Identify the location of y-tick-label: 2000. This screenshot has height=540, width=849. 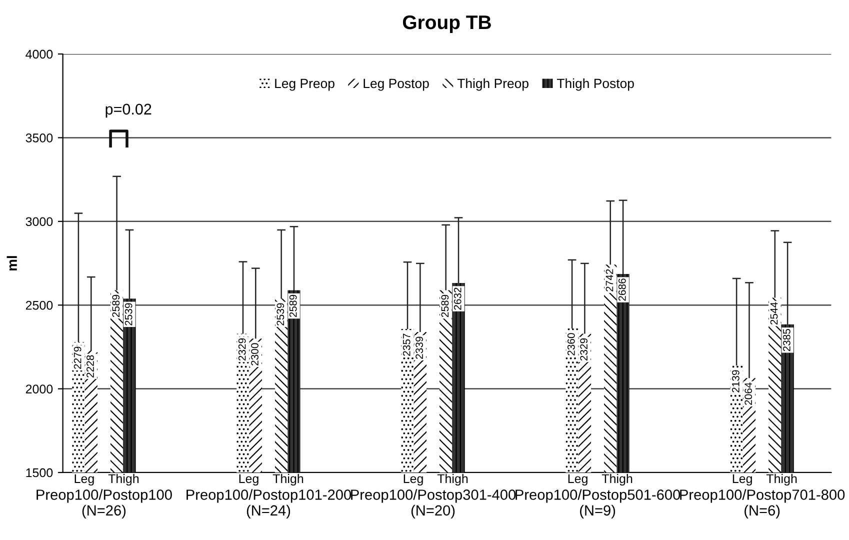
(39, 389).